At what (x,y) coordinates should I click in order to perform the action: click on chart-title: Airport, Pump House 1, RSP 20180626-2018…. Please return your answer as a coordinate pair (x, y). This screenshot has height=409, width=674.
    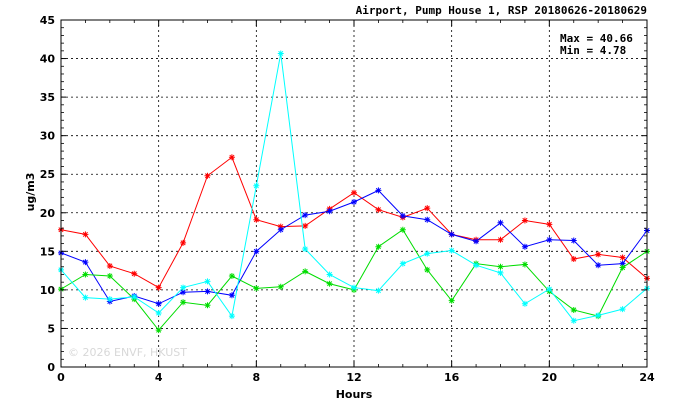
    Looking at the image, I should click on (501, 10).